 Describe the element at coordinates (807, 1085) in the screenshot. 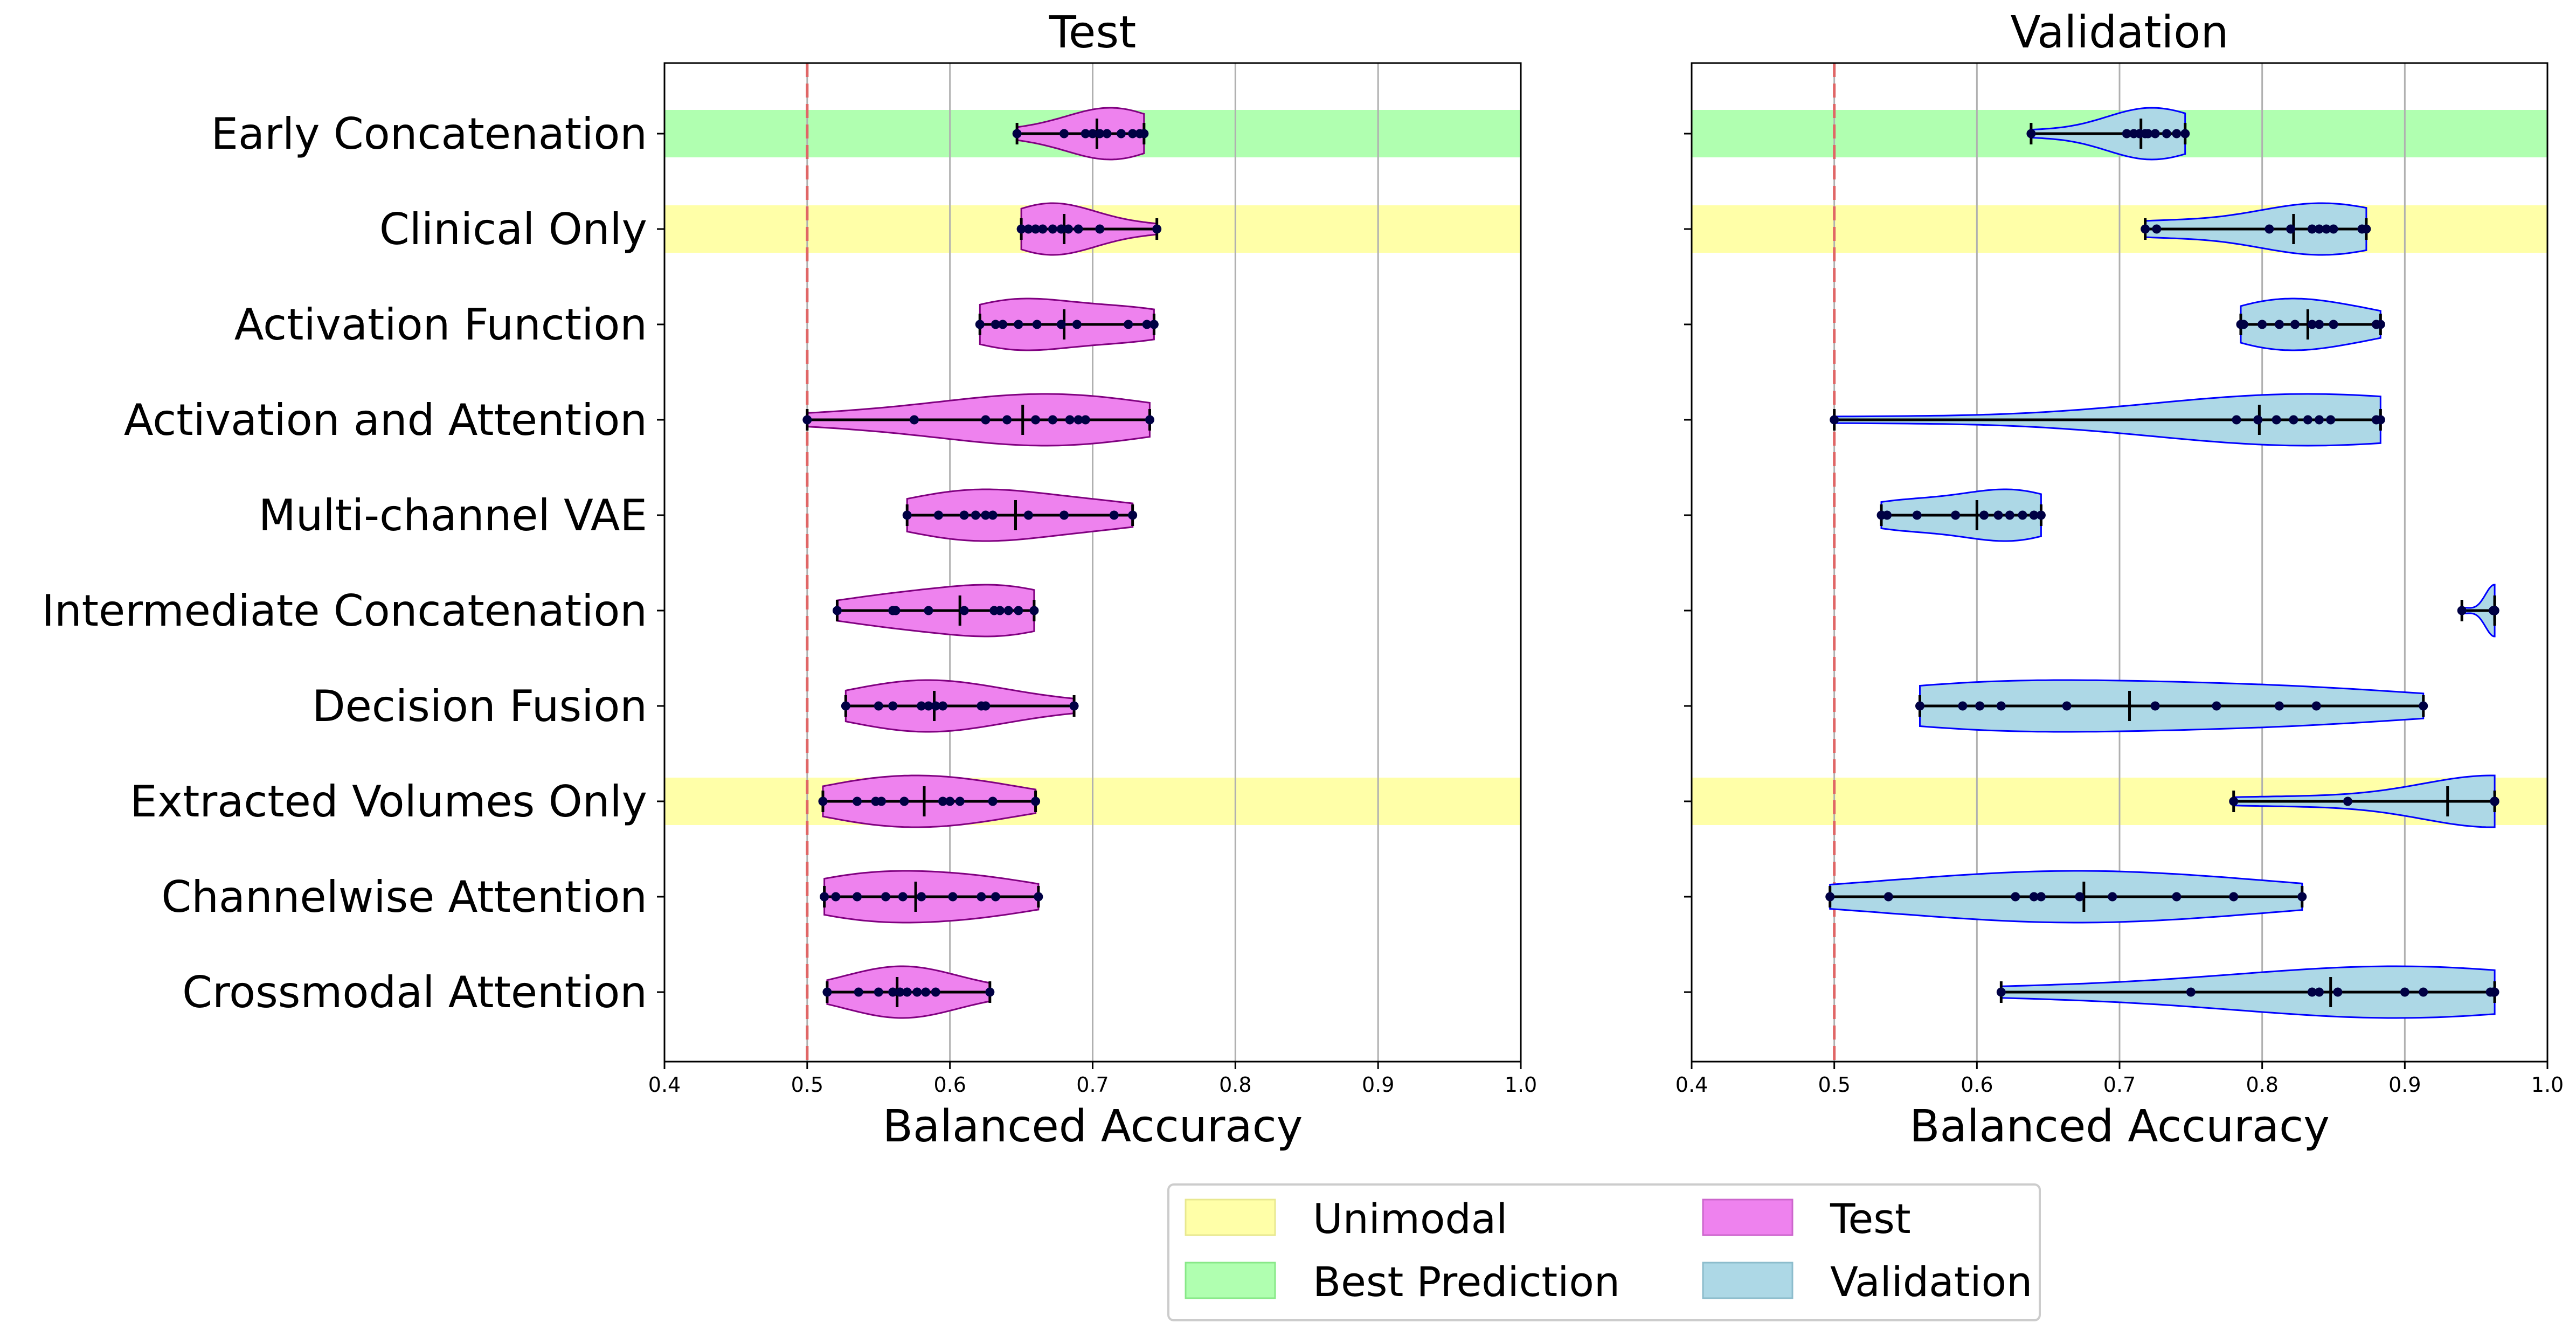

I see `x-tick-label: 0.5` at that location.